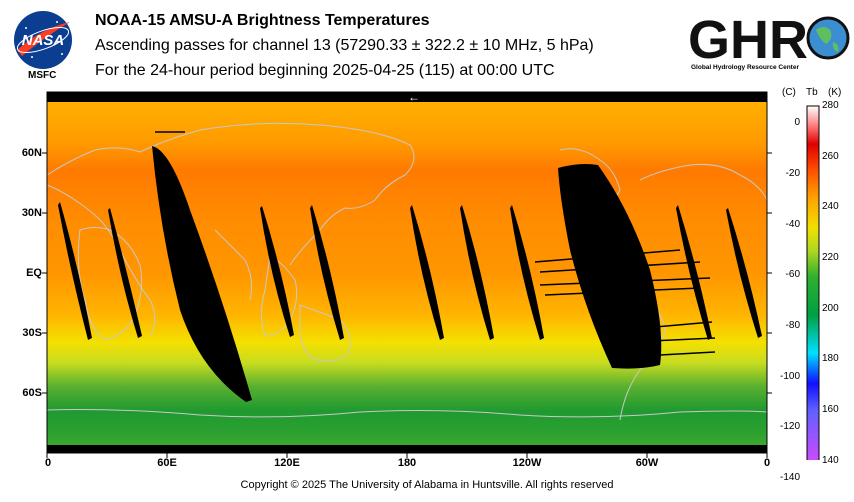  I want to click on lat-label-60n: 60N, so click(31, 153).